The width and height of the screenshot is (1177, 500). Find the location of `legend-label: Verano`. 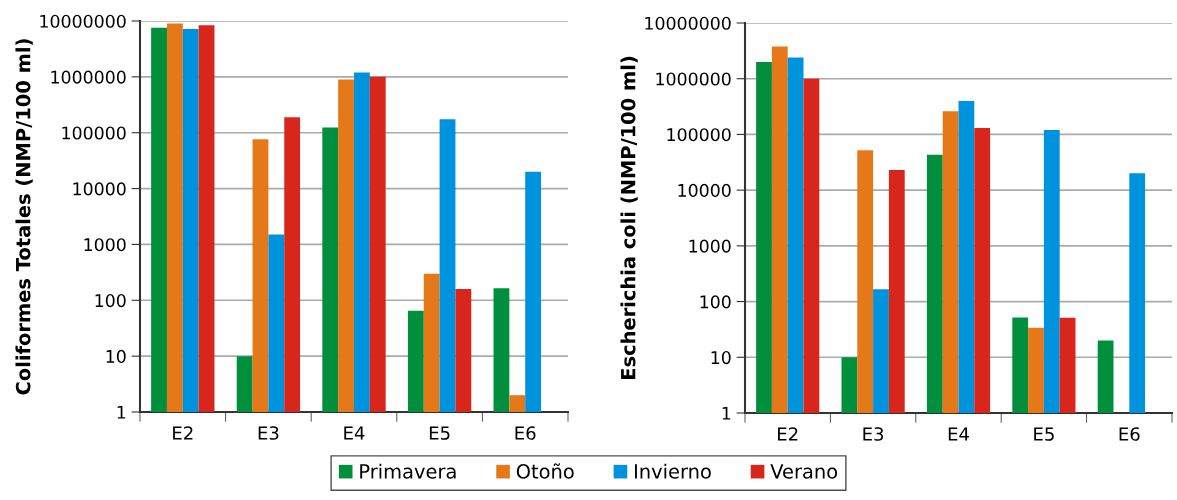

legend-label: Verano is located at coordinates (804, 471).